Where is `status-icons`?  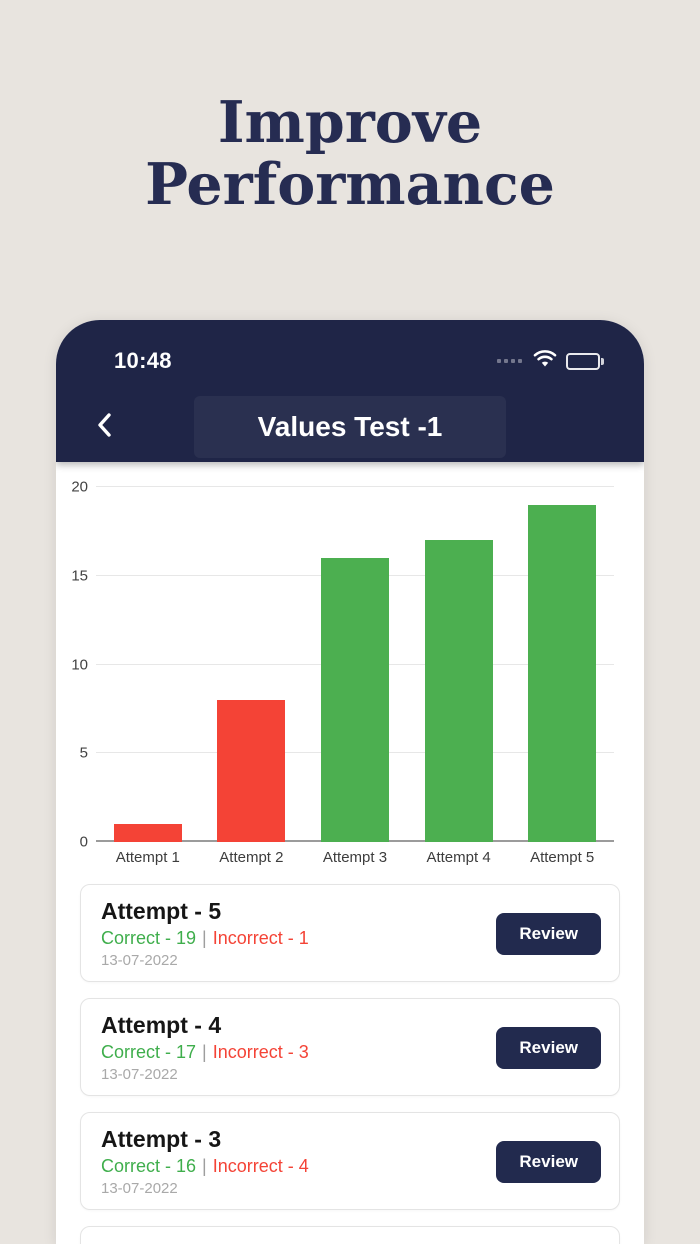 status-icons is located at coordinates (550, 361).